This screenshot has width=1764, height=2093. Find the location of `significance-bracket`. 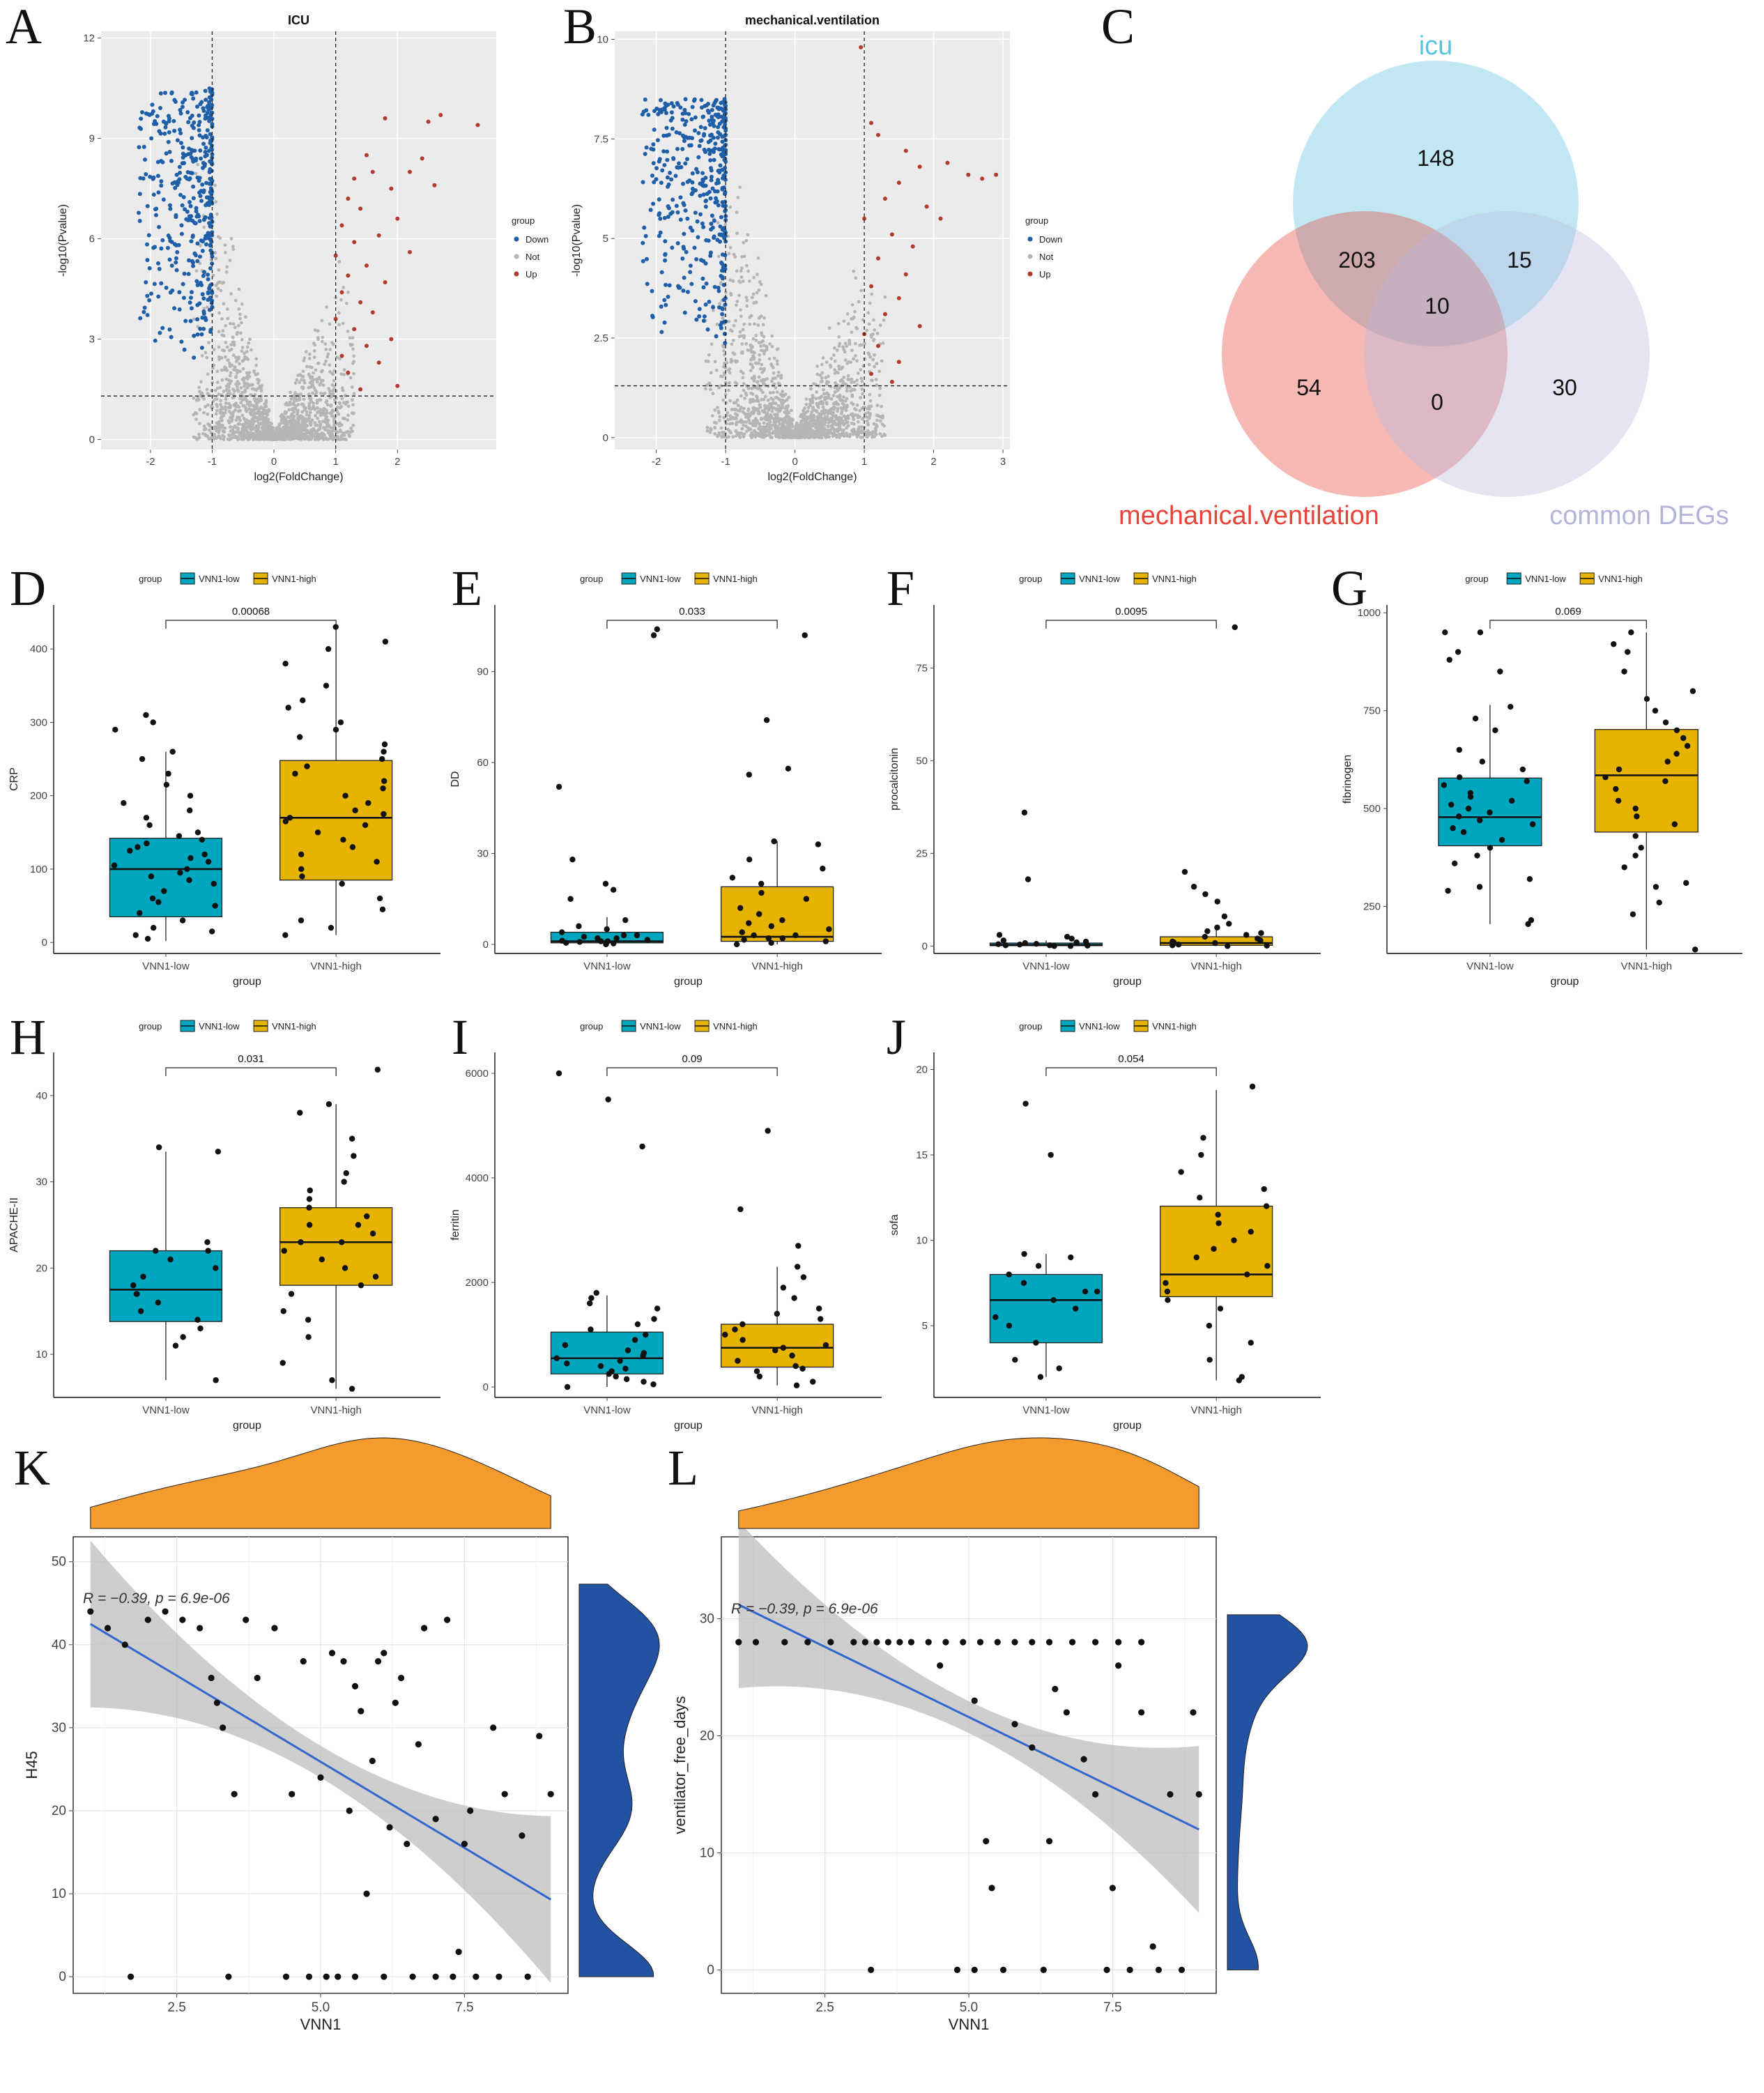

significance-bracket is located at coordinates (251, 624).